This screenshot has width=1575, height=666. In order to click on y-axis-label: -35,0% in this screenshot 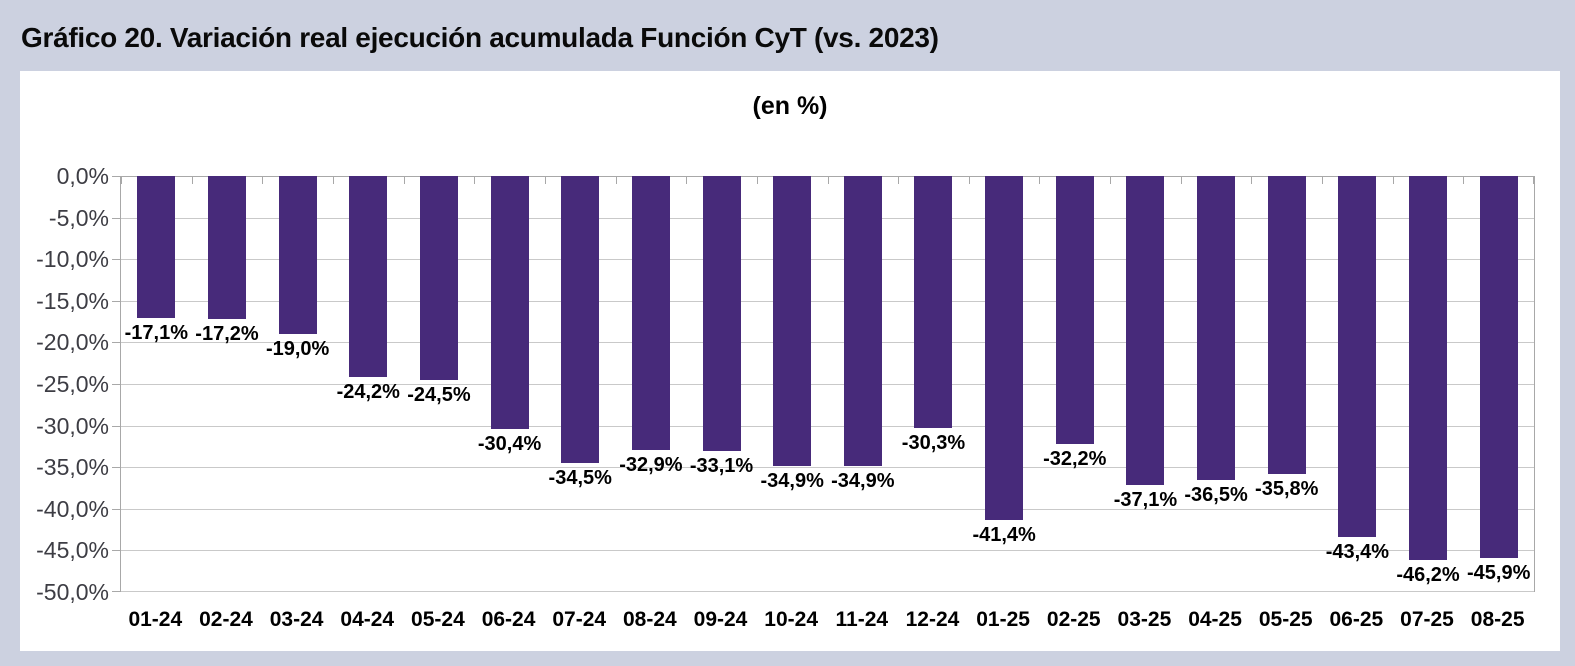, I will do `click(72, 467)`.